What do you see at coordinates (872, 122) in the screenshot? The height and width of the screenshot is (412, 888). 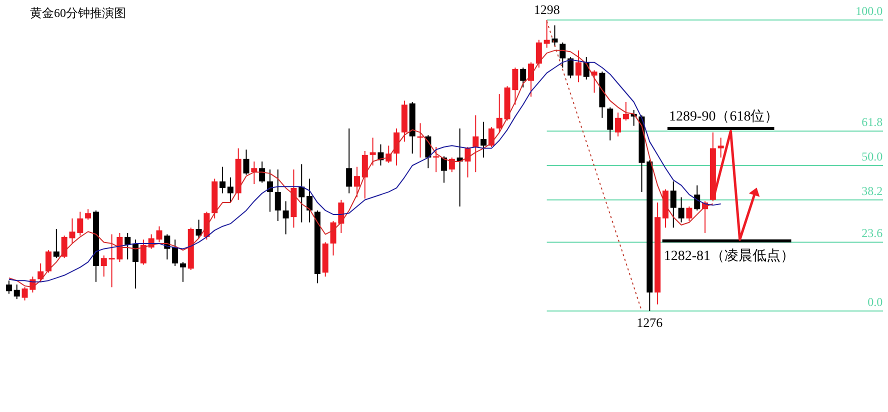 I see `text: 61.8` at bounding box center [872, 122].